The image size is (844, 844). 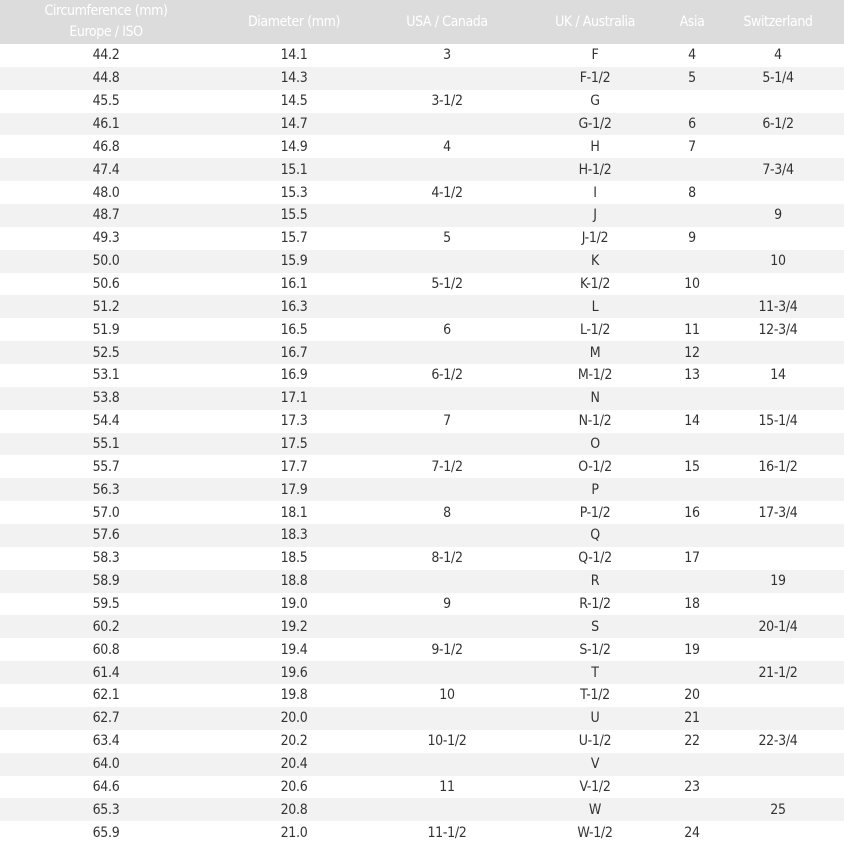 I want to click on table-row: 60.8 19.4 9-1/2 S-1/2 19, so click(x=422, y=649).